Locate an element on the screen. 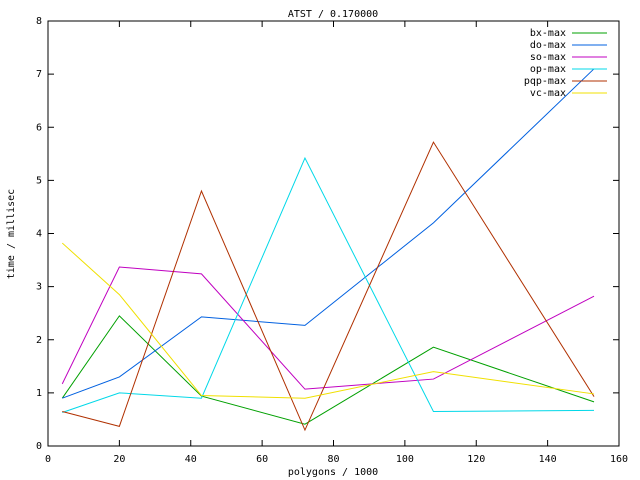  y-tick-label: 5 is located at coordinates (39, 180).